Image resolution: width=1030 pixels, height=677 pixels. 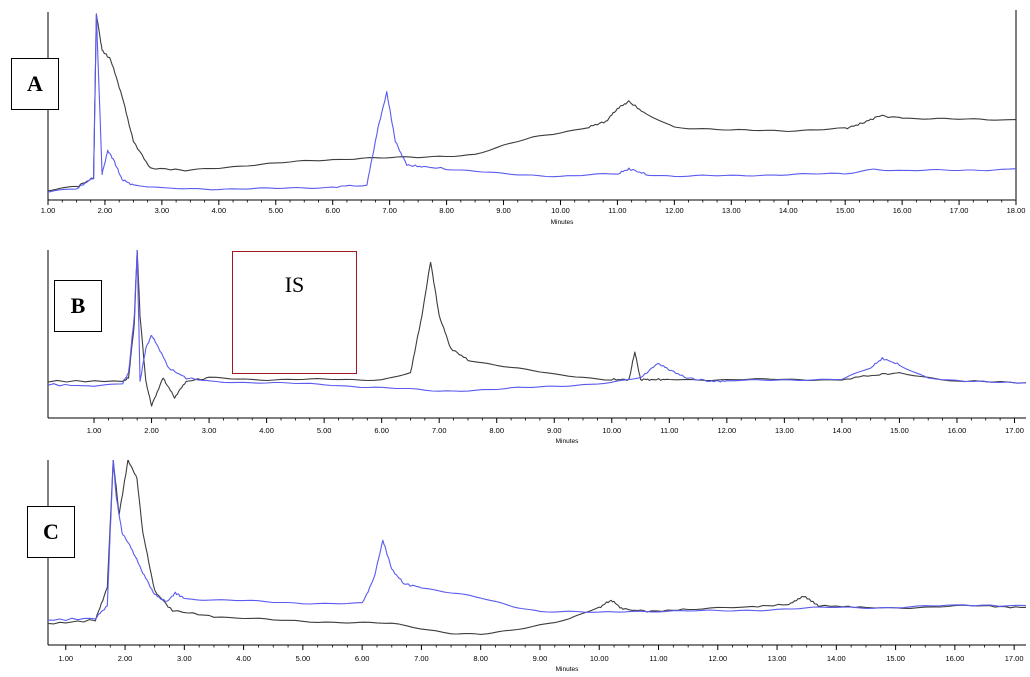 I want to click on internal-standard-label: IS, so click(x=294, y=284).